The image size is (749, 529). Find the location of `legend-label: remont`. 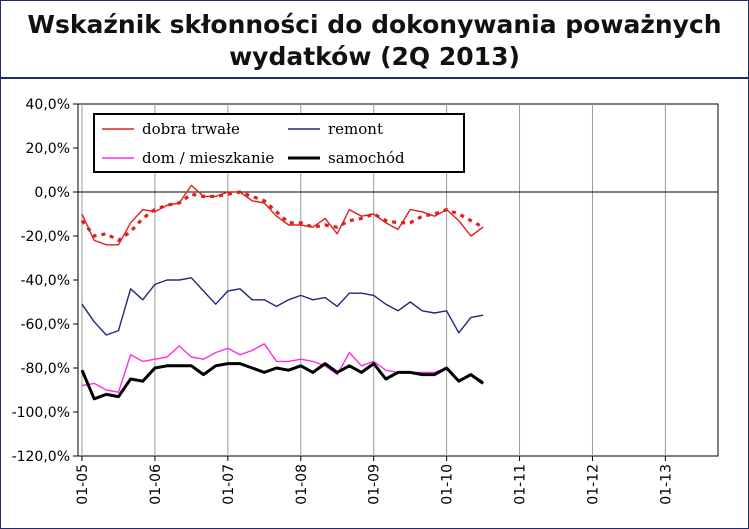

legend-label: remont is located at coordinates (355, 129).